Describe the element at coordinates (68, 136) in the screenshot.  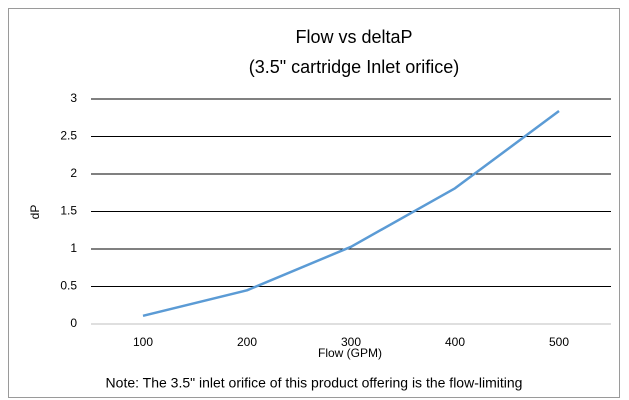
I see `y-tick-label: 2.5` at that location.